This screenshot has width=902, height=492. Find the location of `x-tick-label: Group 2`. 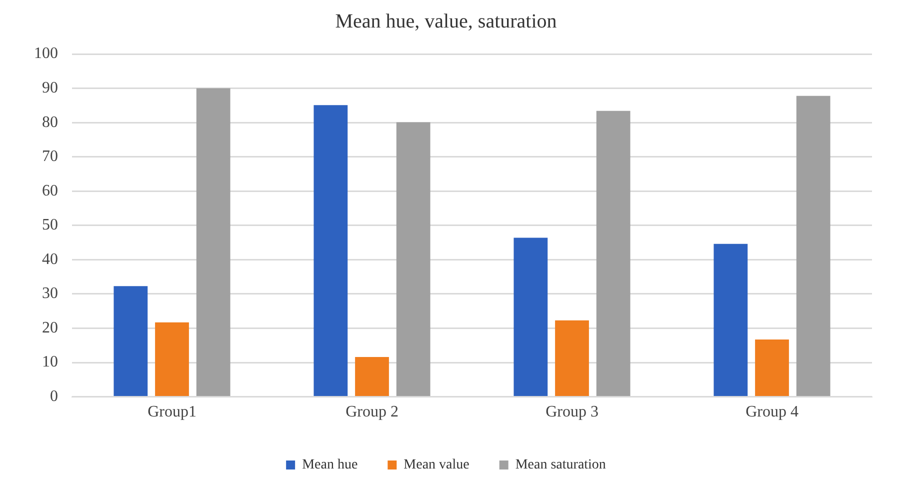

x-tick-label: Group 2 is located at coordinates (372, 412).